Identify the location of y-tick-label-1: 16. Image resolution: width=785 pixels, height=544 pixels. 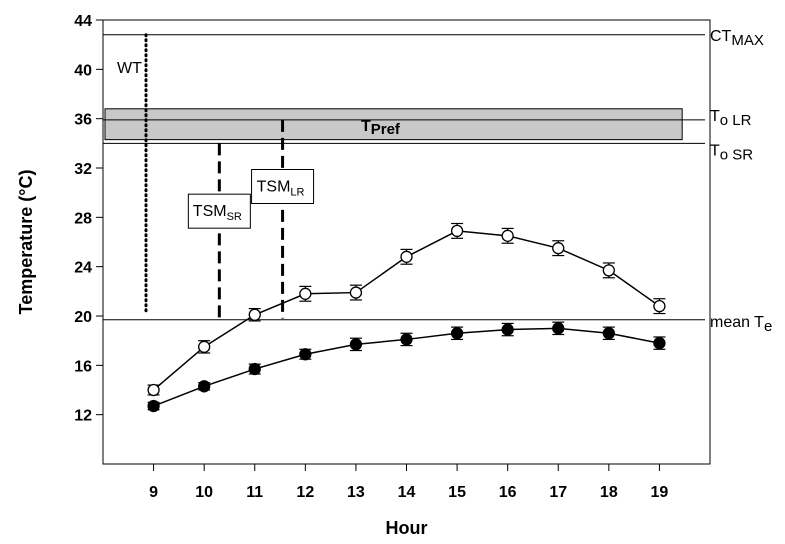
(83, 366).